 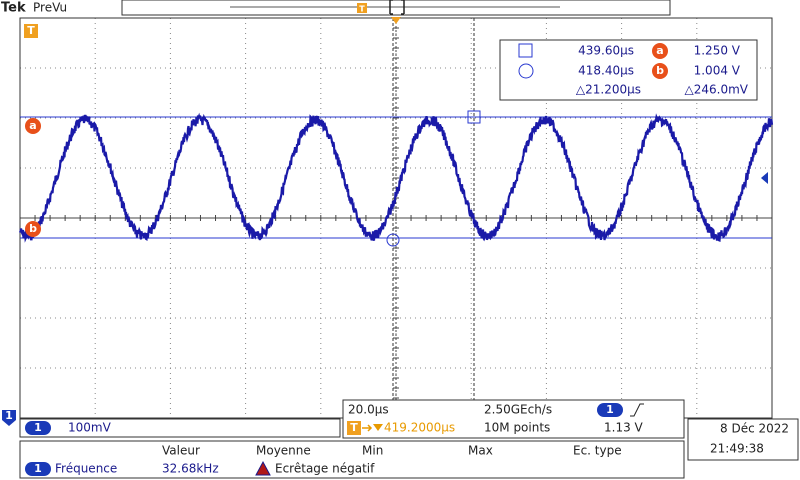 I want to click on datetime-box, so click(x=743, y=439).